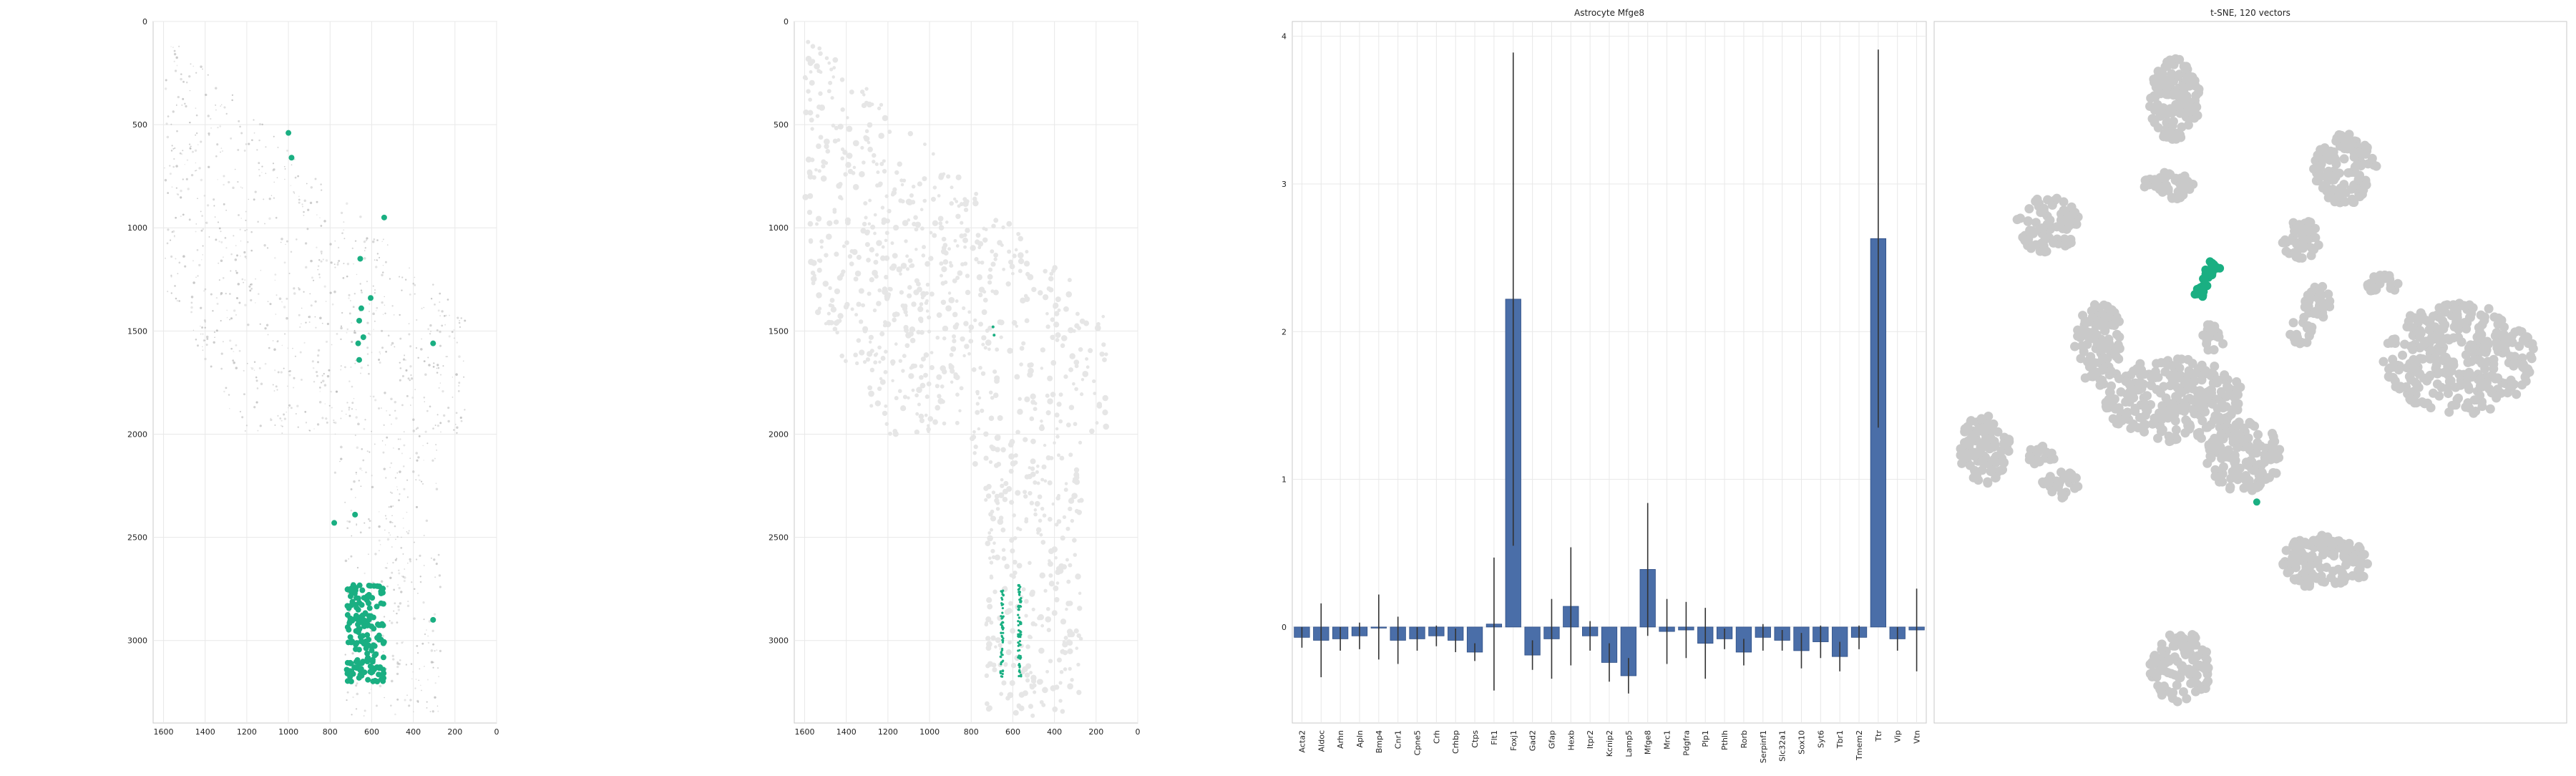 This screenshot has width=2576, height=776. Describe the element at coordinates (1533, 740) in the screenshot. I see `x-tick-label: Gad2` at that location.